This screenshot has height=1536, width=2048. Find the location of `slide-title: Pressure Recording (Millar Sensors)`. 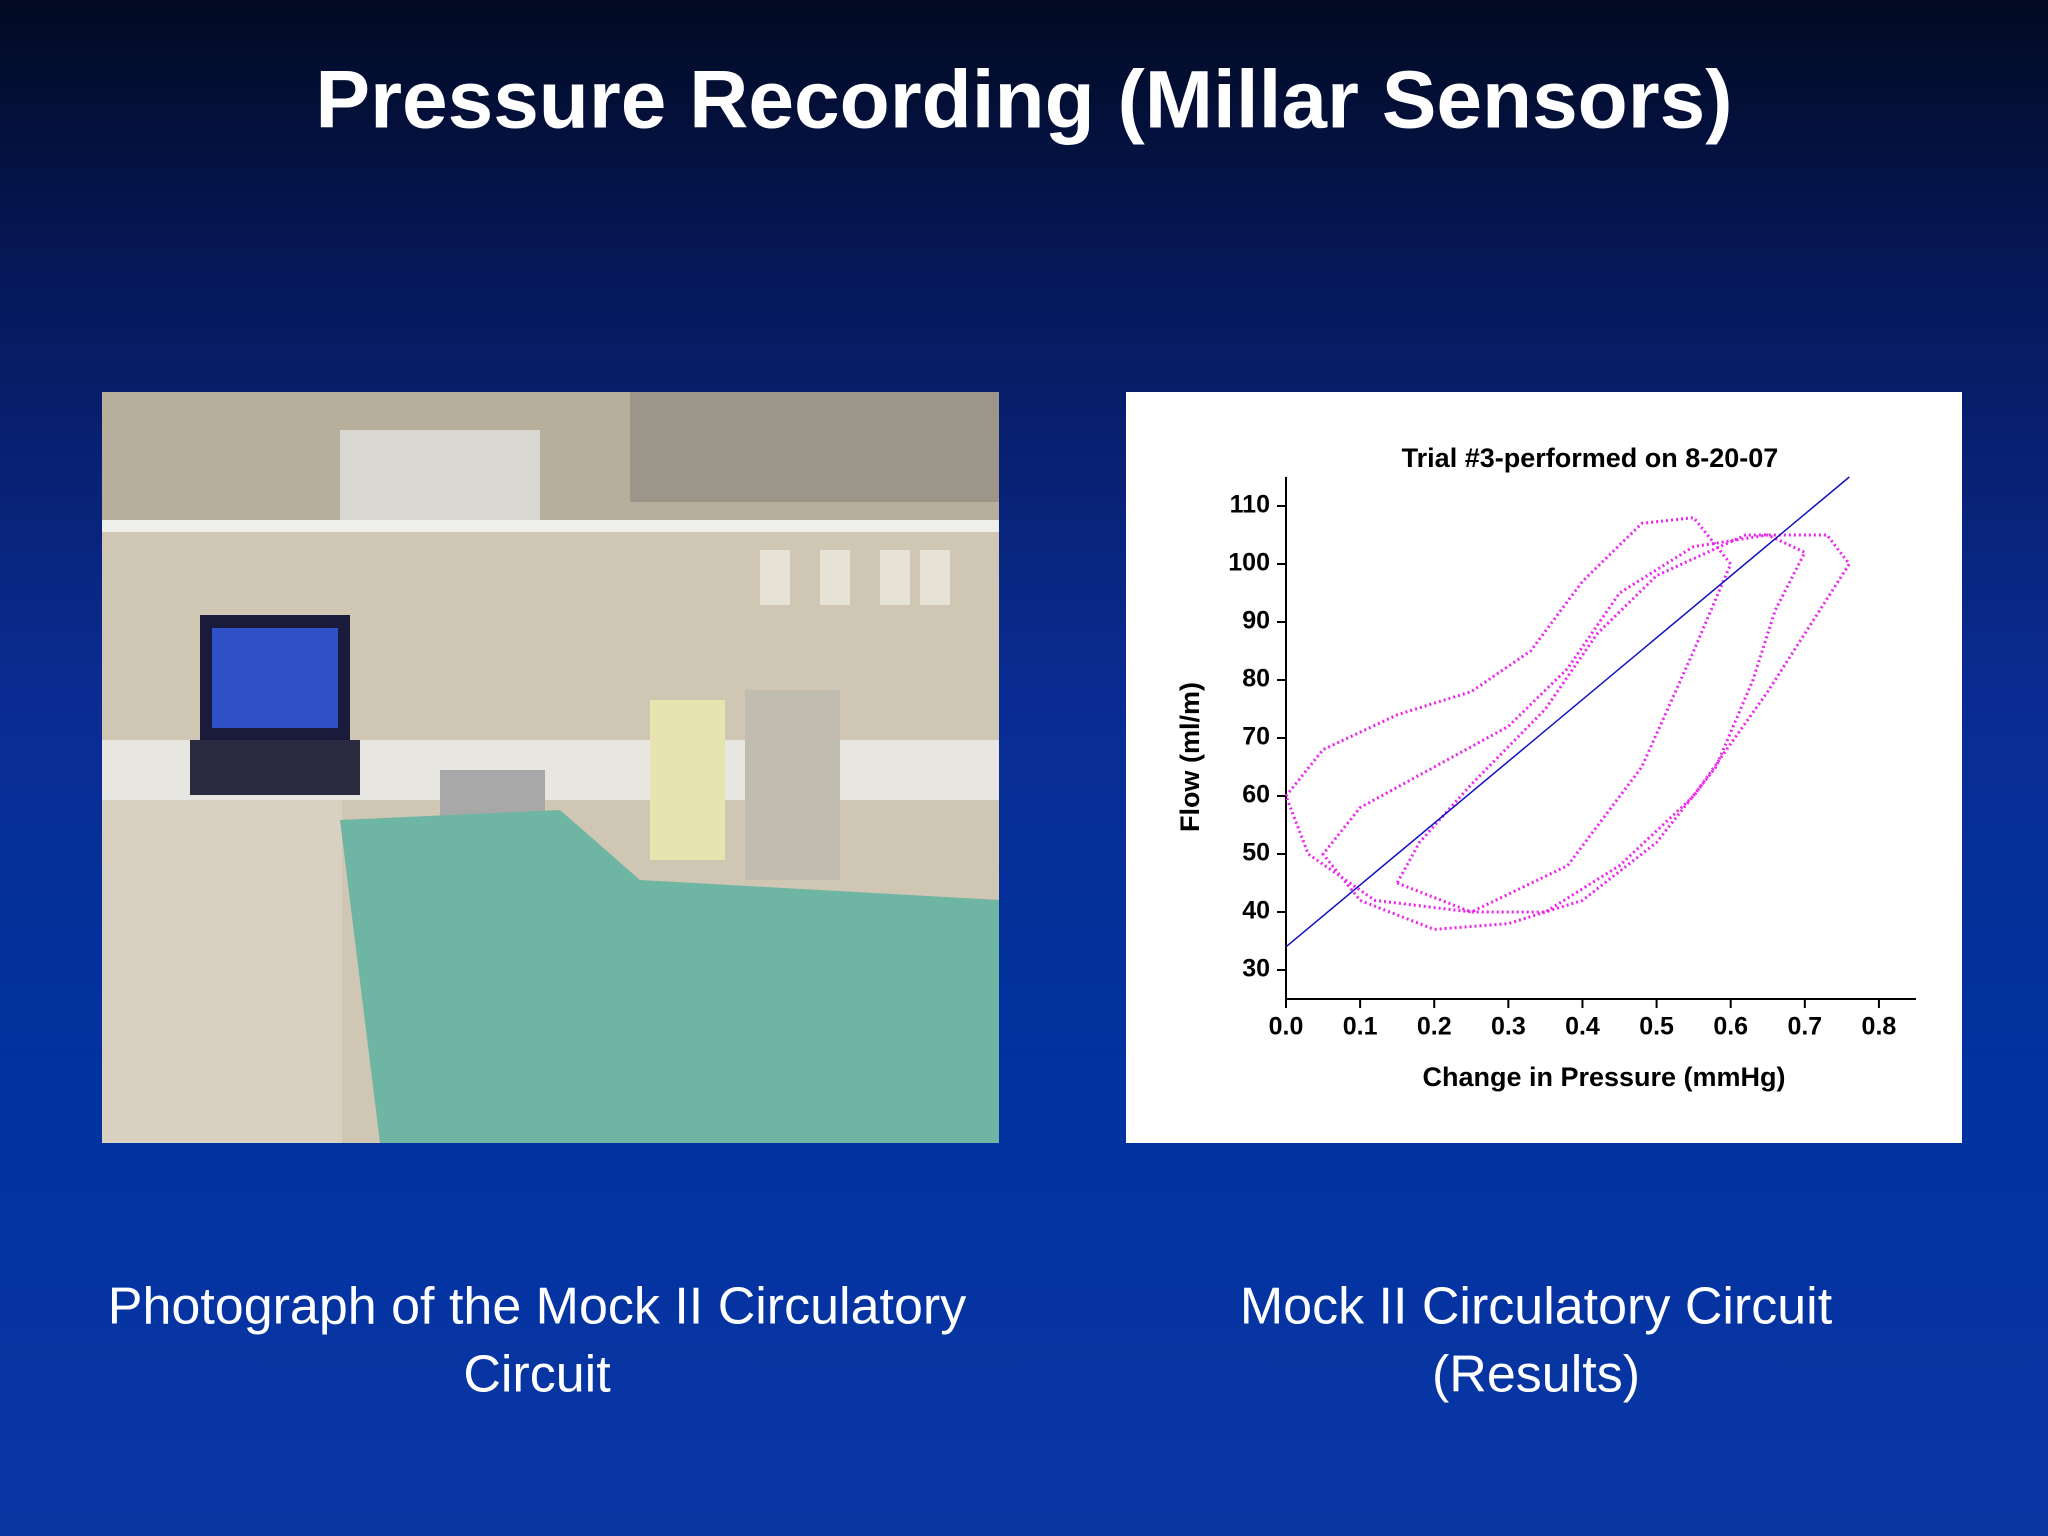

slide-title: Pressure Recording (Millar Sensors) is located at coordinates (1023, 100).